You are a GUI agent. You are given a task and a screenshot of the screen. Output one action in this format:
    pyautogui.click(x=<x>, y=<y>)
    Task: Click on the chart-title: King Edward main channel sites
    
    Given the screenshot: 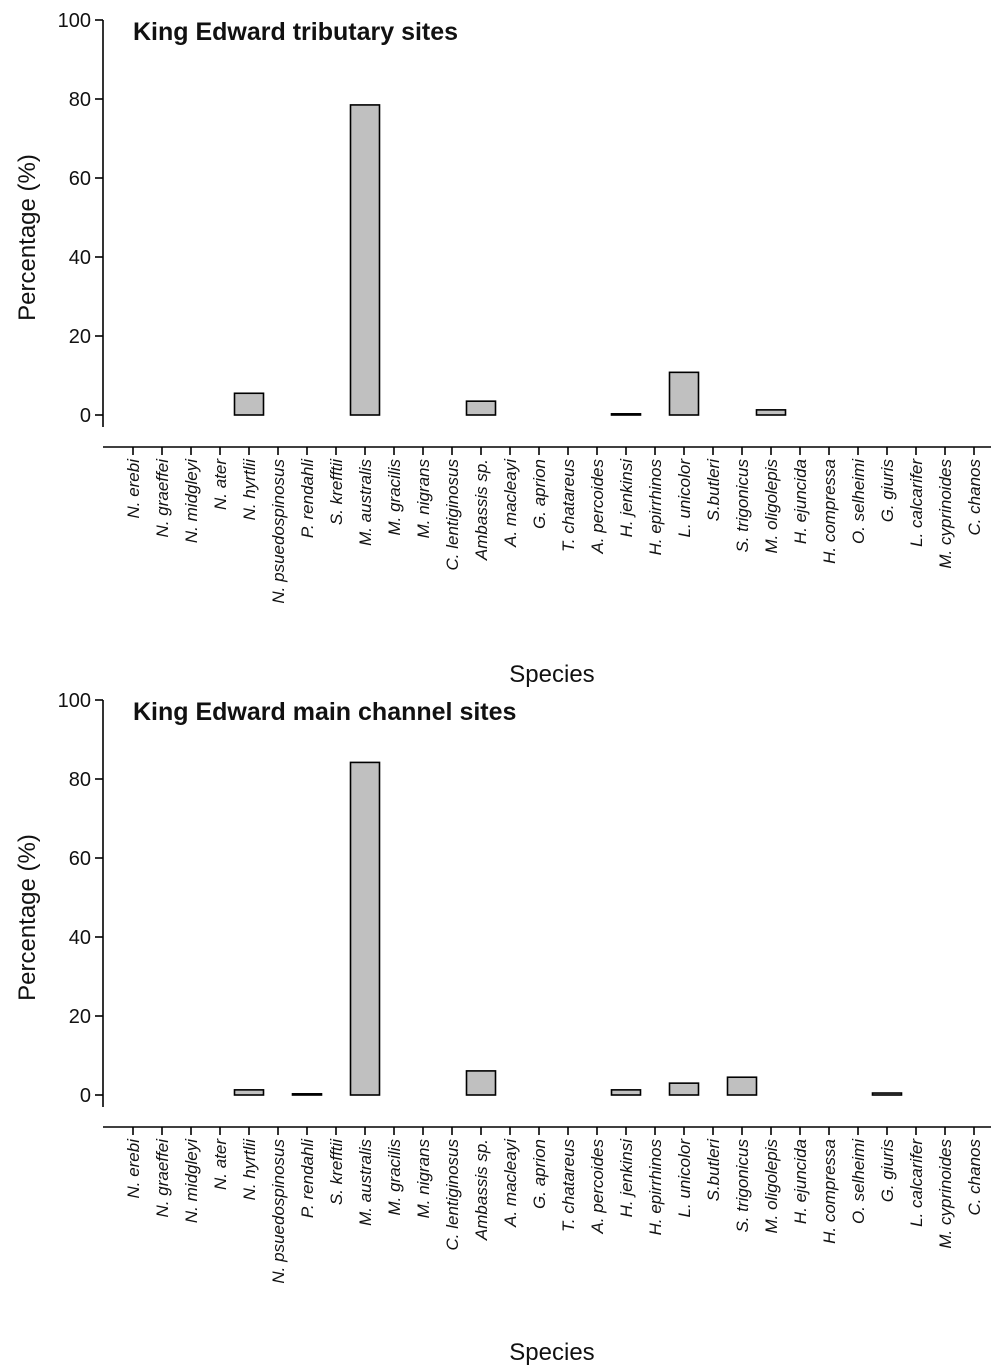 What is the action you would take?
    pyautogui.click(x=324, y=712)
    